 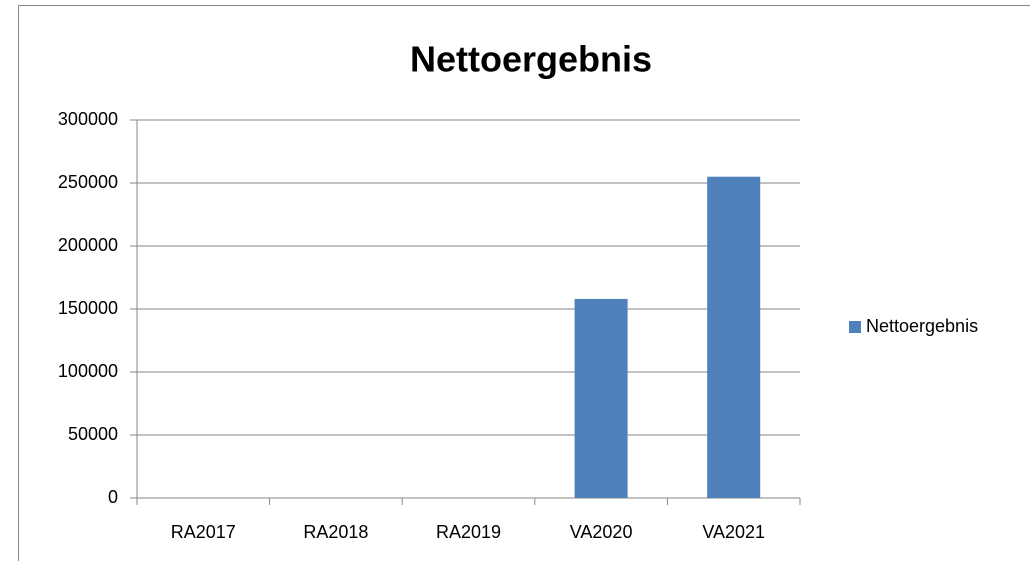 What do you see at coordinates (93, 434) in the screenshot?
I see `y-tick-label: 50000` at bounding box center [93, 434].